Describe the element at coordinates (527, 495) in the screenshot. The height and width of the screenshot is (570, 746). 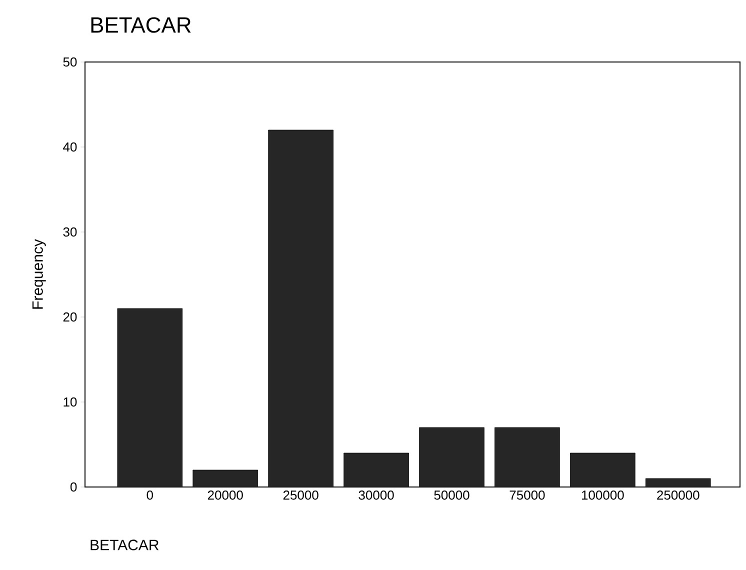
I see `x-tick-label: 75000` at that location.